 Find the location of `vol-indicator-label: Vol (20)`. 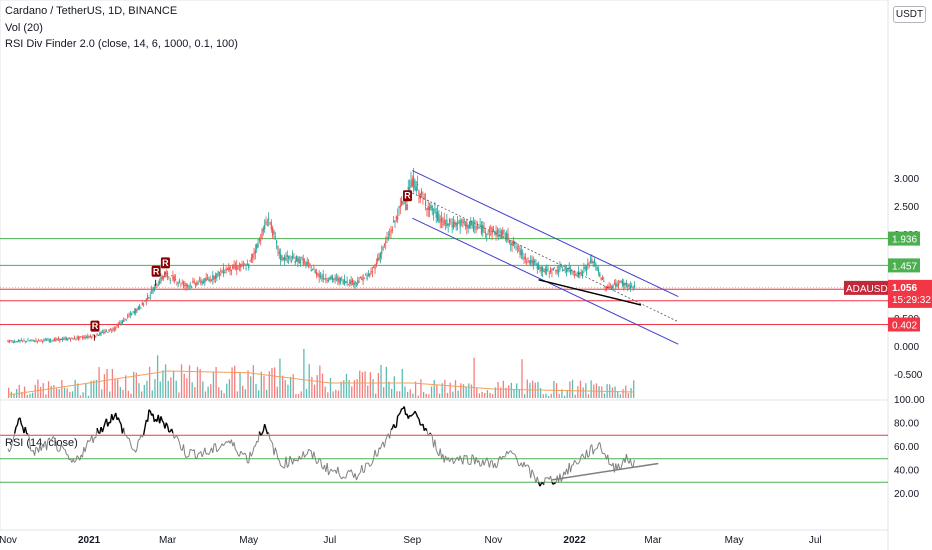

vol-indicator-label: Vol (20) is located at coordinates (24, 28).